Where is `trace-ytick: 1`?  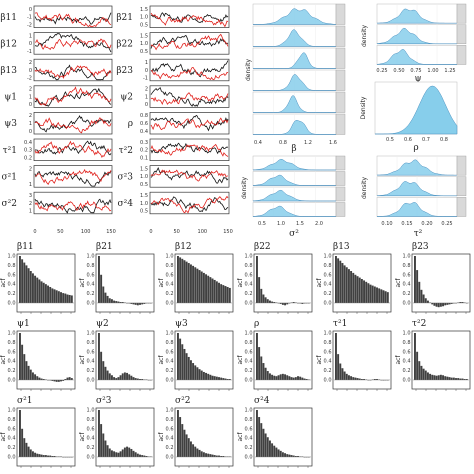
trace-ytick: 1 is located at coordinates (146, 63).